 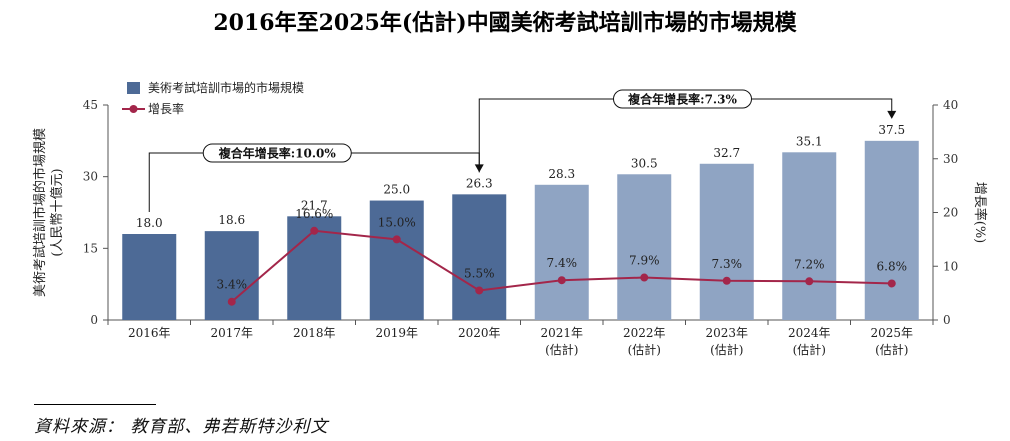 What do you see at coordinates (396, 333) in the screenshot?
I see `x-tick-label: 2019年` at bounding box center [396, 333].